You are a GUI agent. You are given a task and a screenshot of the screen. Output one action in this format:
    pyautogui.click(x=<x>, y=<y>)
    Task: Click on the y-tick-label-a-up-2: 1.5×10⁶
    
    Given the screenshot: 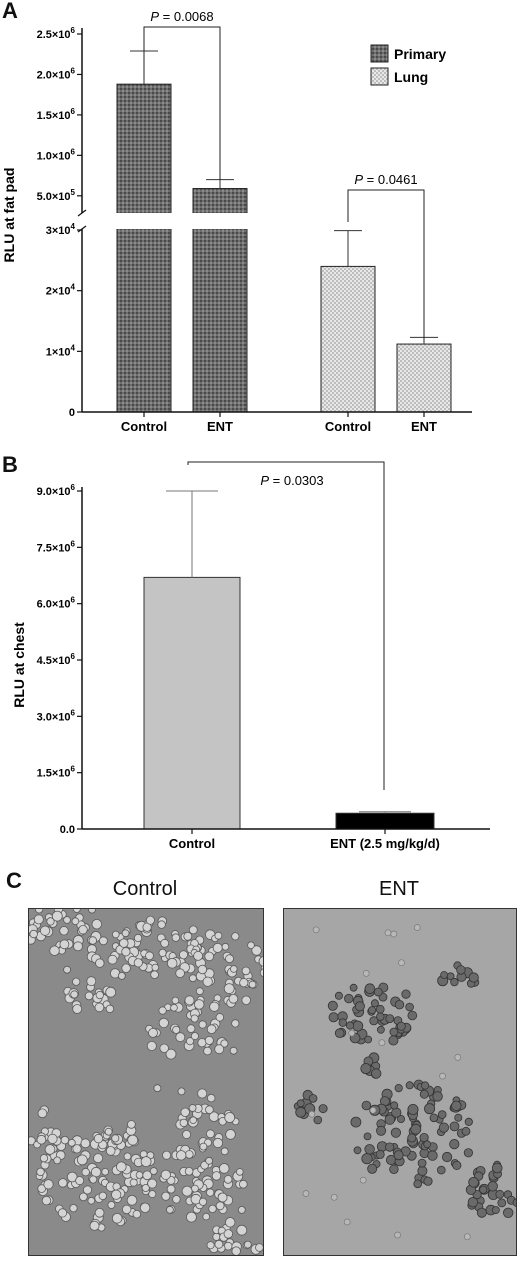 What is the action you would take?
    pyautogui.click(x=56, y=114)
    